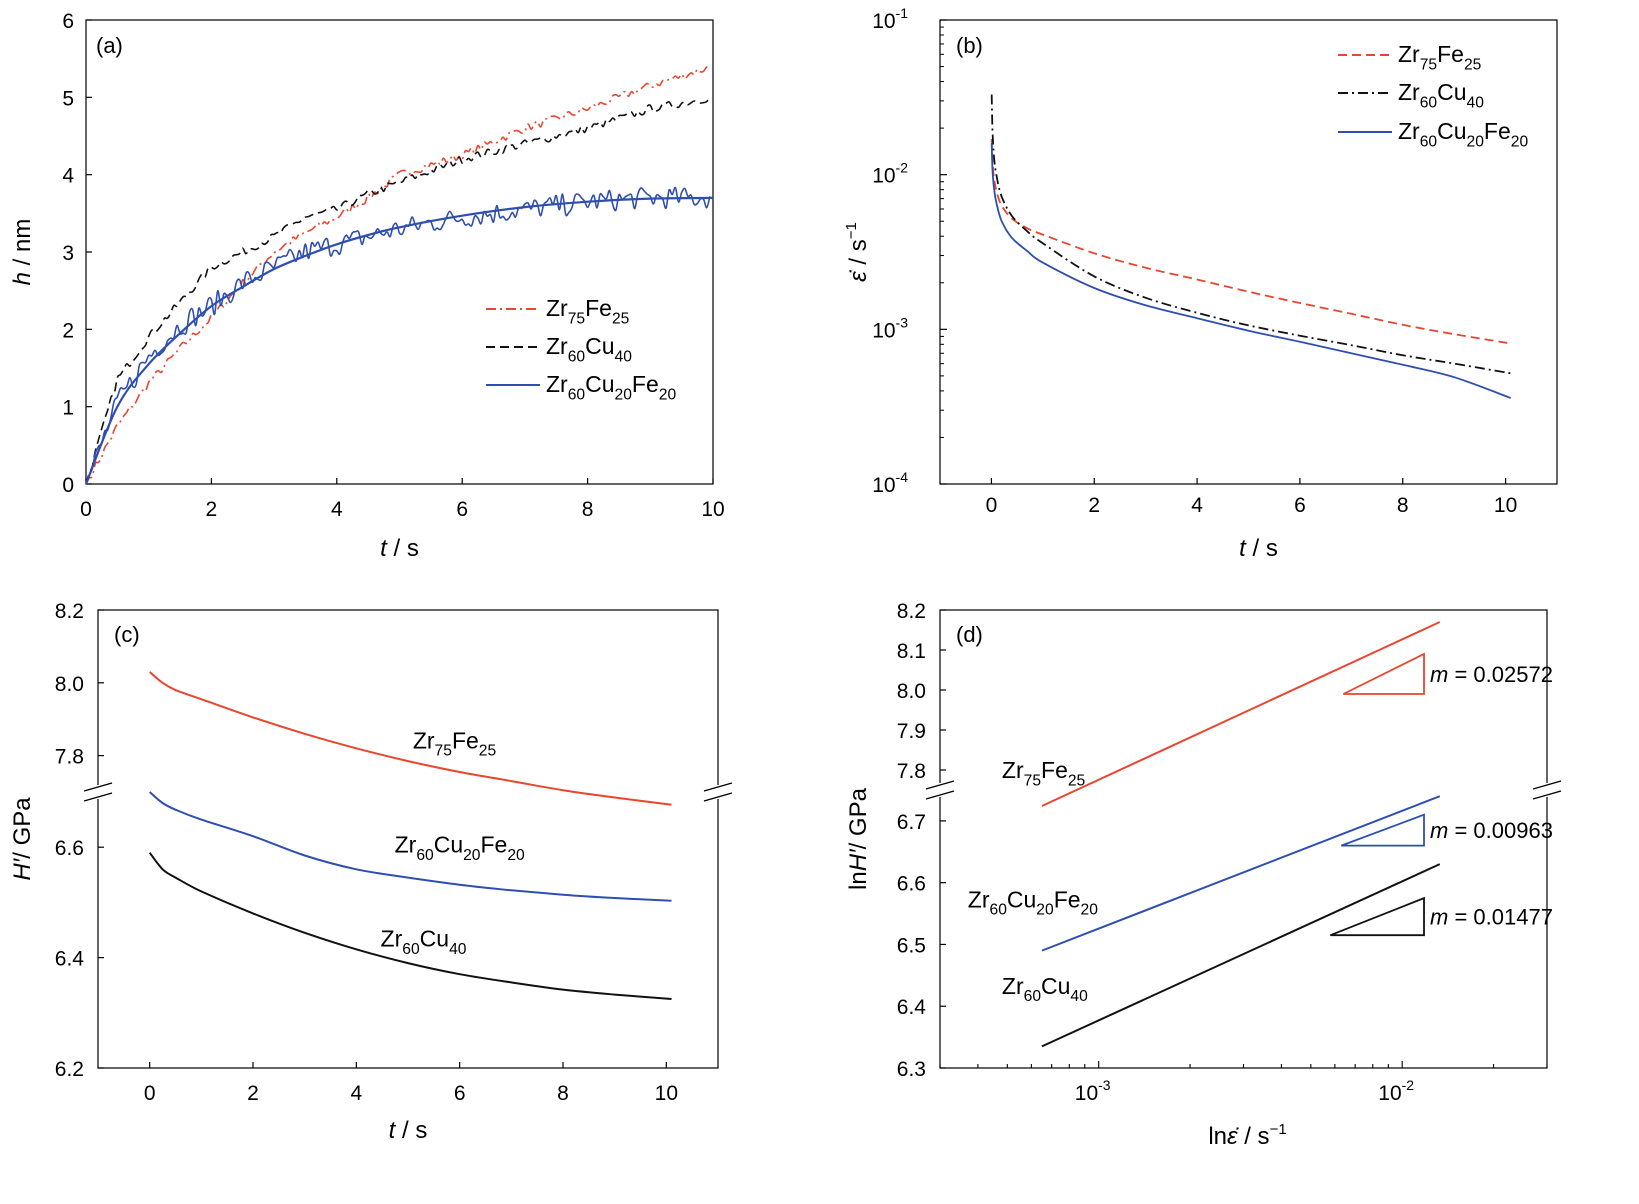 This screenshot has height=1204, width=1639. I want to click on y-tick-label: 6.5, so click(911, 945).